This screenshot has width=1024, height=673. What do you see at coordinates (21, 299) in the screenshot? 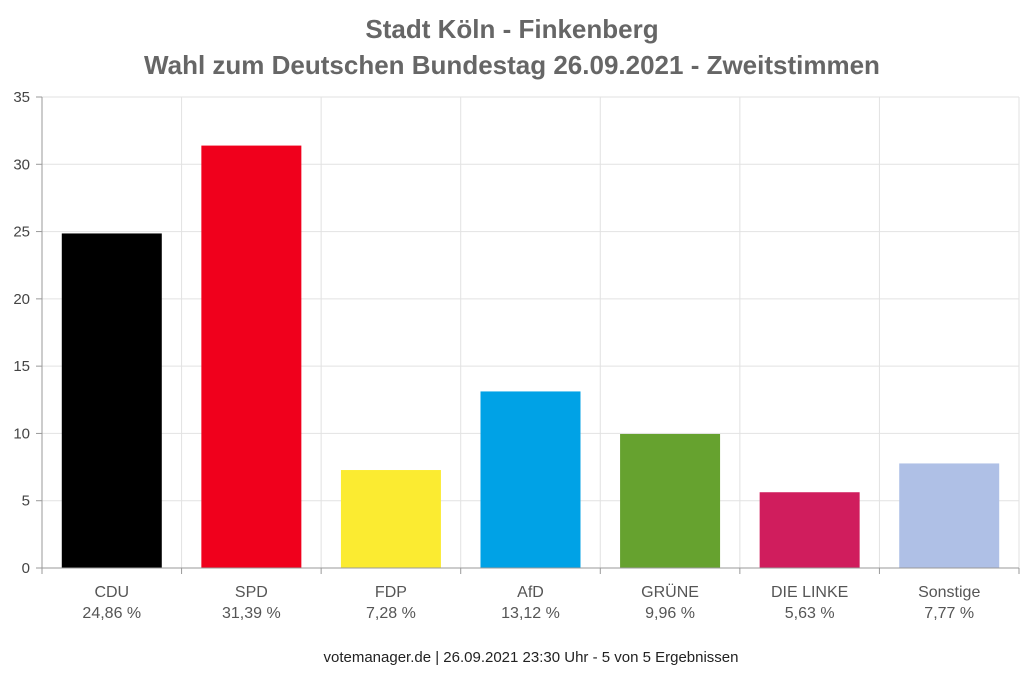
I see `y-tick-label: 20` at bounding box center [21, 299].